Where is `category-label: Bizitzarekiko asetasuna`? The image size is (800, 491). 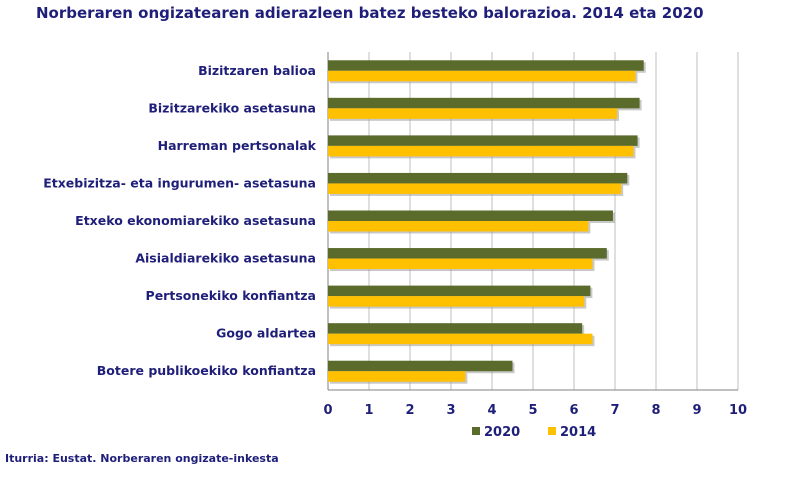 category-label: Bizitzarekiko asetasuna is located at coordinates (232, 107).